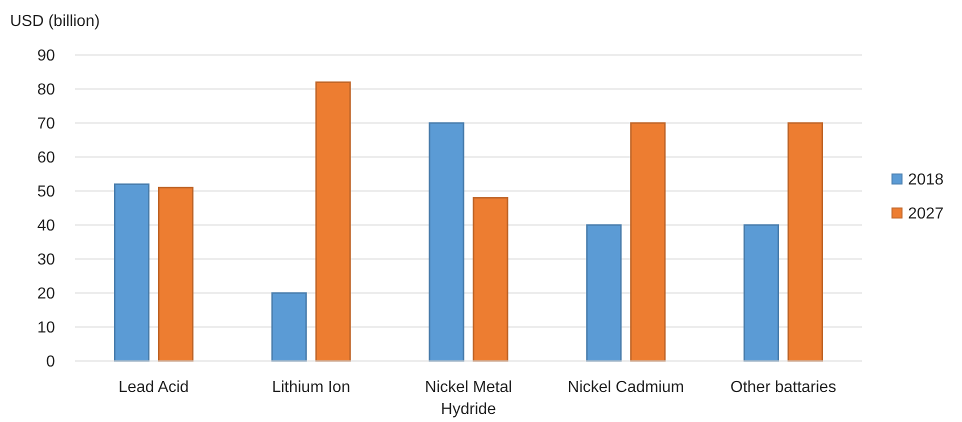  I want to click on y-tick-label: 20, so click(46, 294).